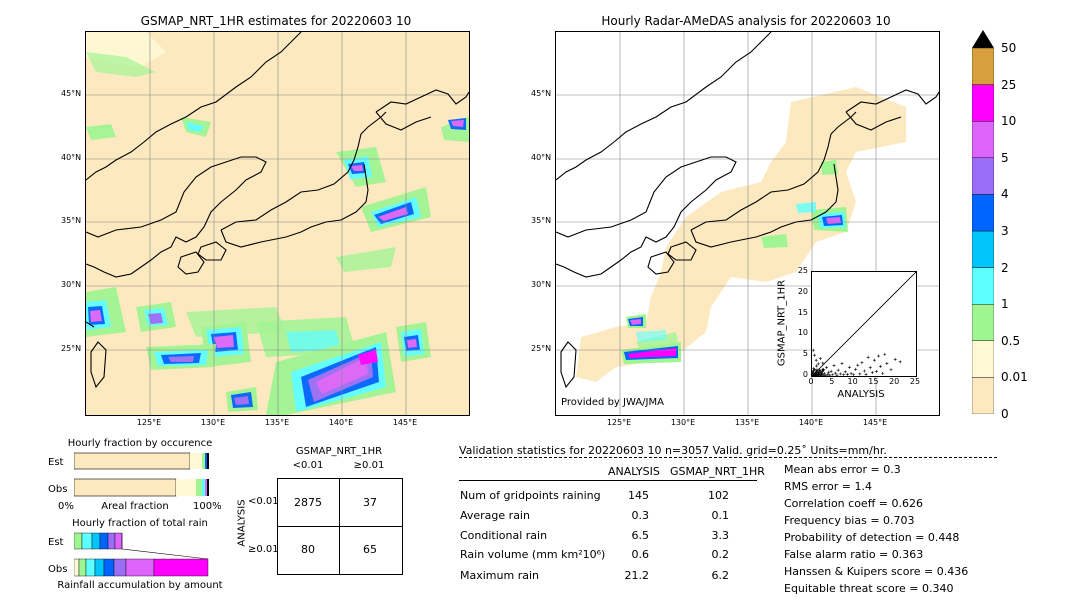 This screenshot has width=1080, height=612. Describe the element at coordinates (849, 520) in the screenshot. I see `score-3: Frequency bias = 0.703` at that location.